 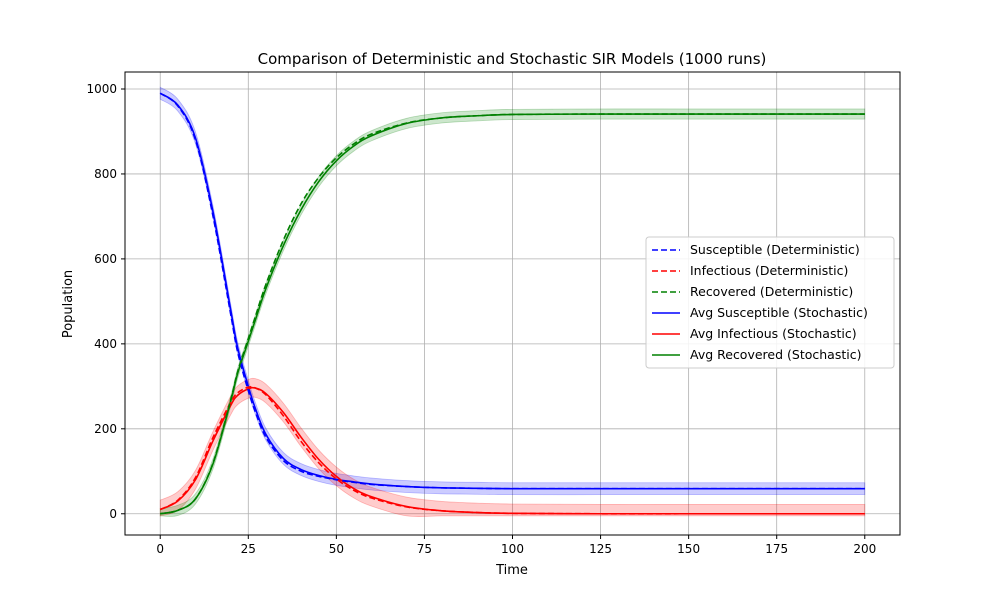 I want to click on x-tick-label: 125, so click(x=600, y=549).